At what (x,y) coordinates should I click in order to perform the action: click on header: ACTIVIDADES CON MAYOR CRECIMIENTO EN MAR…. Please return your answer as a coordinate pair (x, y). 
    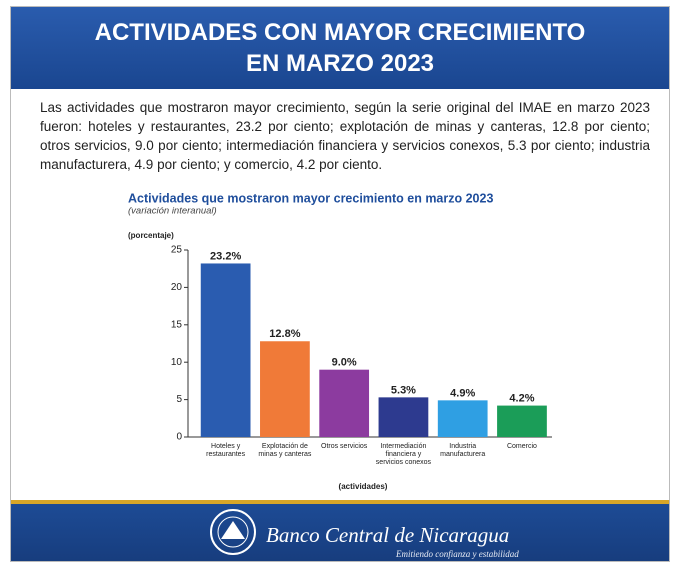
    Looking at the image, I should click on (340, 48).